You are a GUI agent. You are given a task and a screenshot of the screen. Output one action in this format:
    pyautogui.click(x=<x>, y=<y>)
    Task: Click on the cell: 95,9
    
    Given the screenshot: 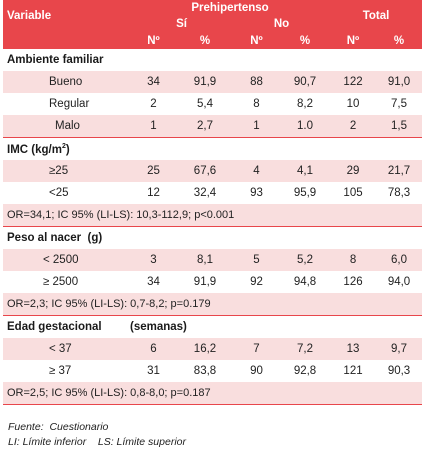 What is the action you would take?
    pyautogui.click(x=305, y=193)
    